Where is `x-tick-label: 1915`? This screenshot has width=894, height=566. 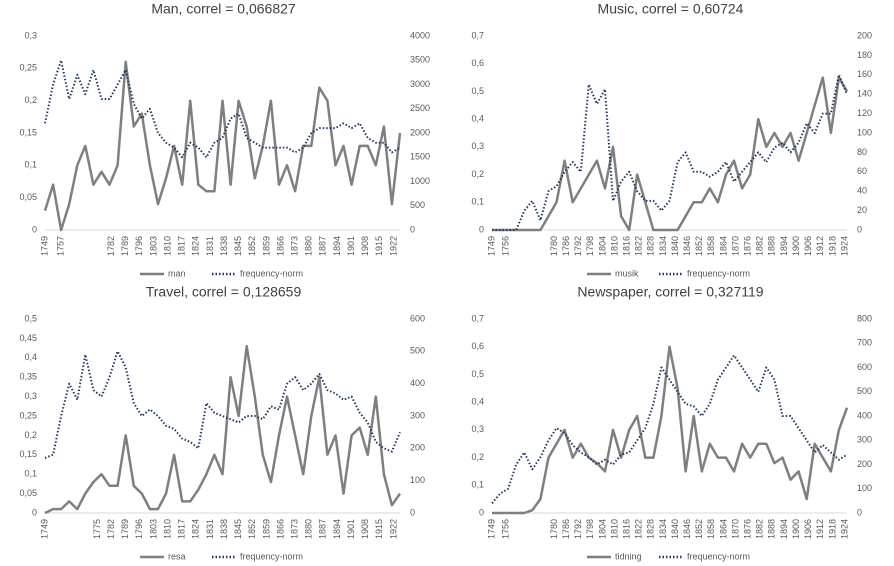
x-tick-label: 1915 is located at coordinates (379, 529).